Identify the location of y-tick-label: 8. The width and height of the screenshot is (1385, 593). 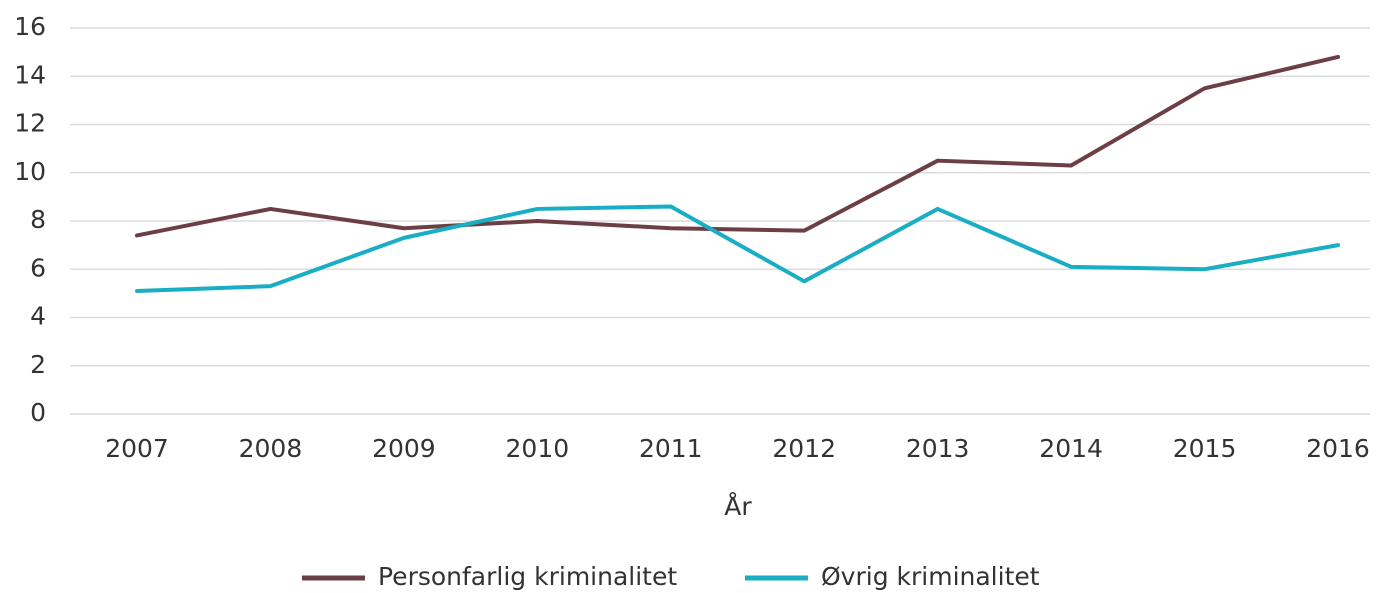
(38, 219).